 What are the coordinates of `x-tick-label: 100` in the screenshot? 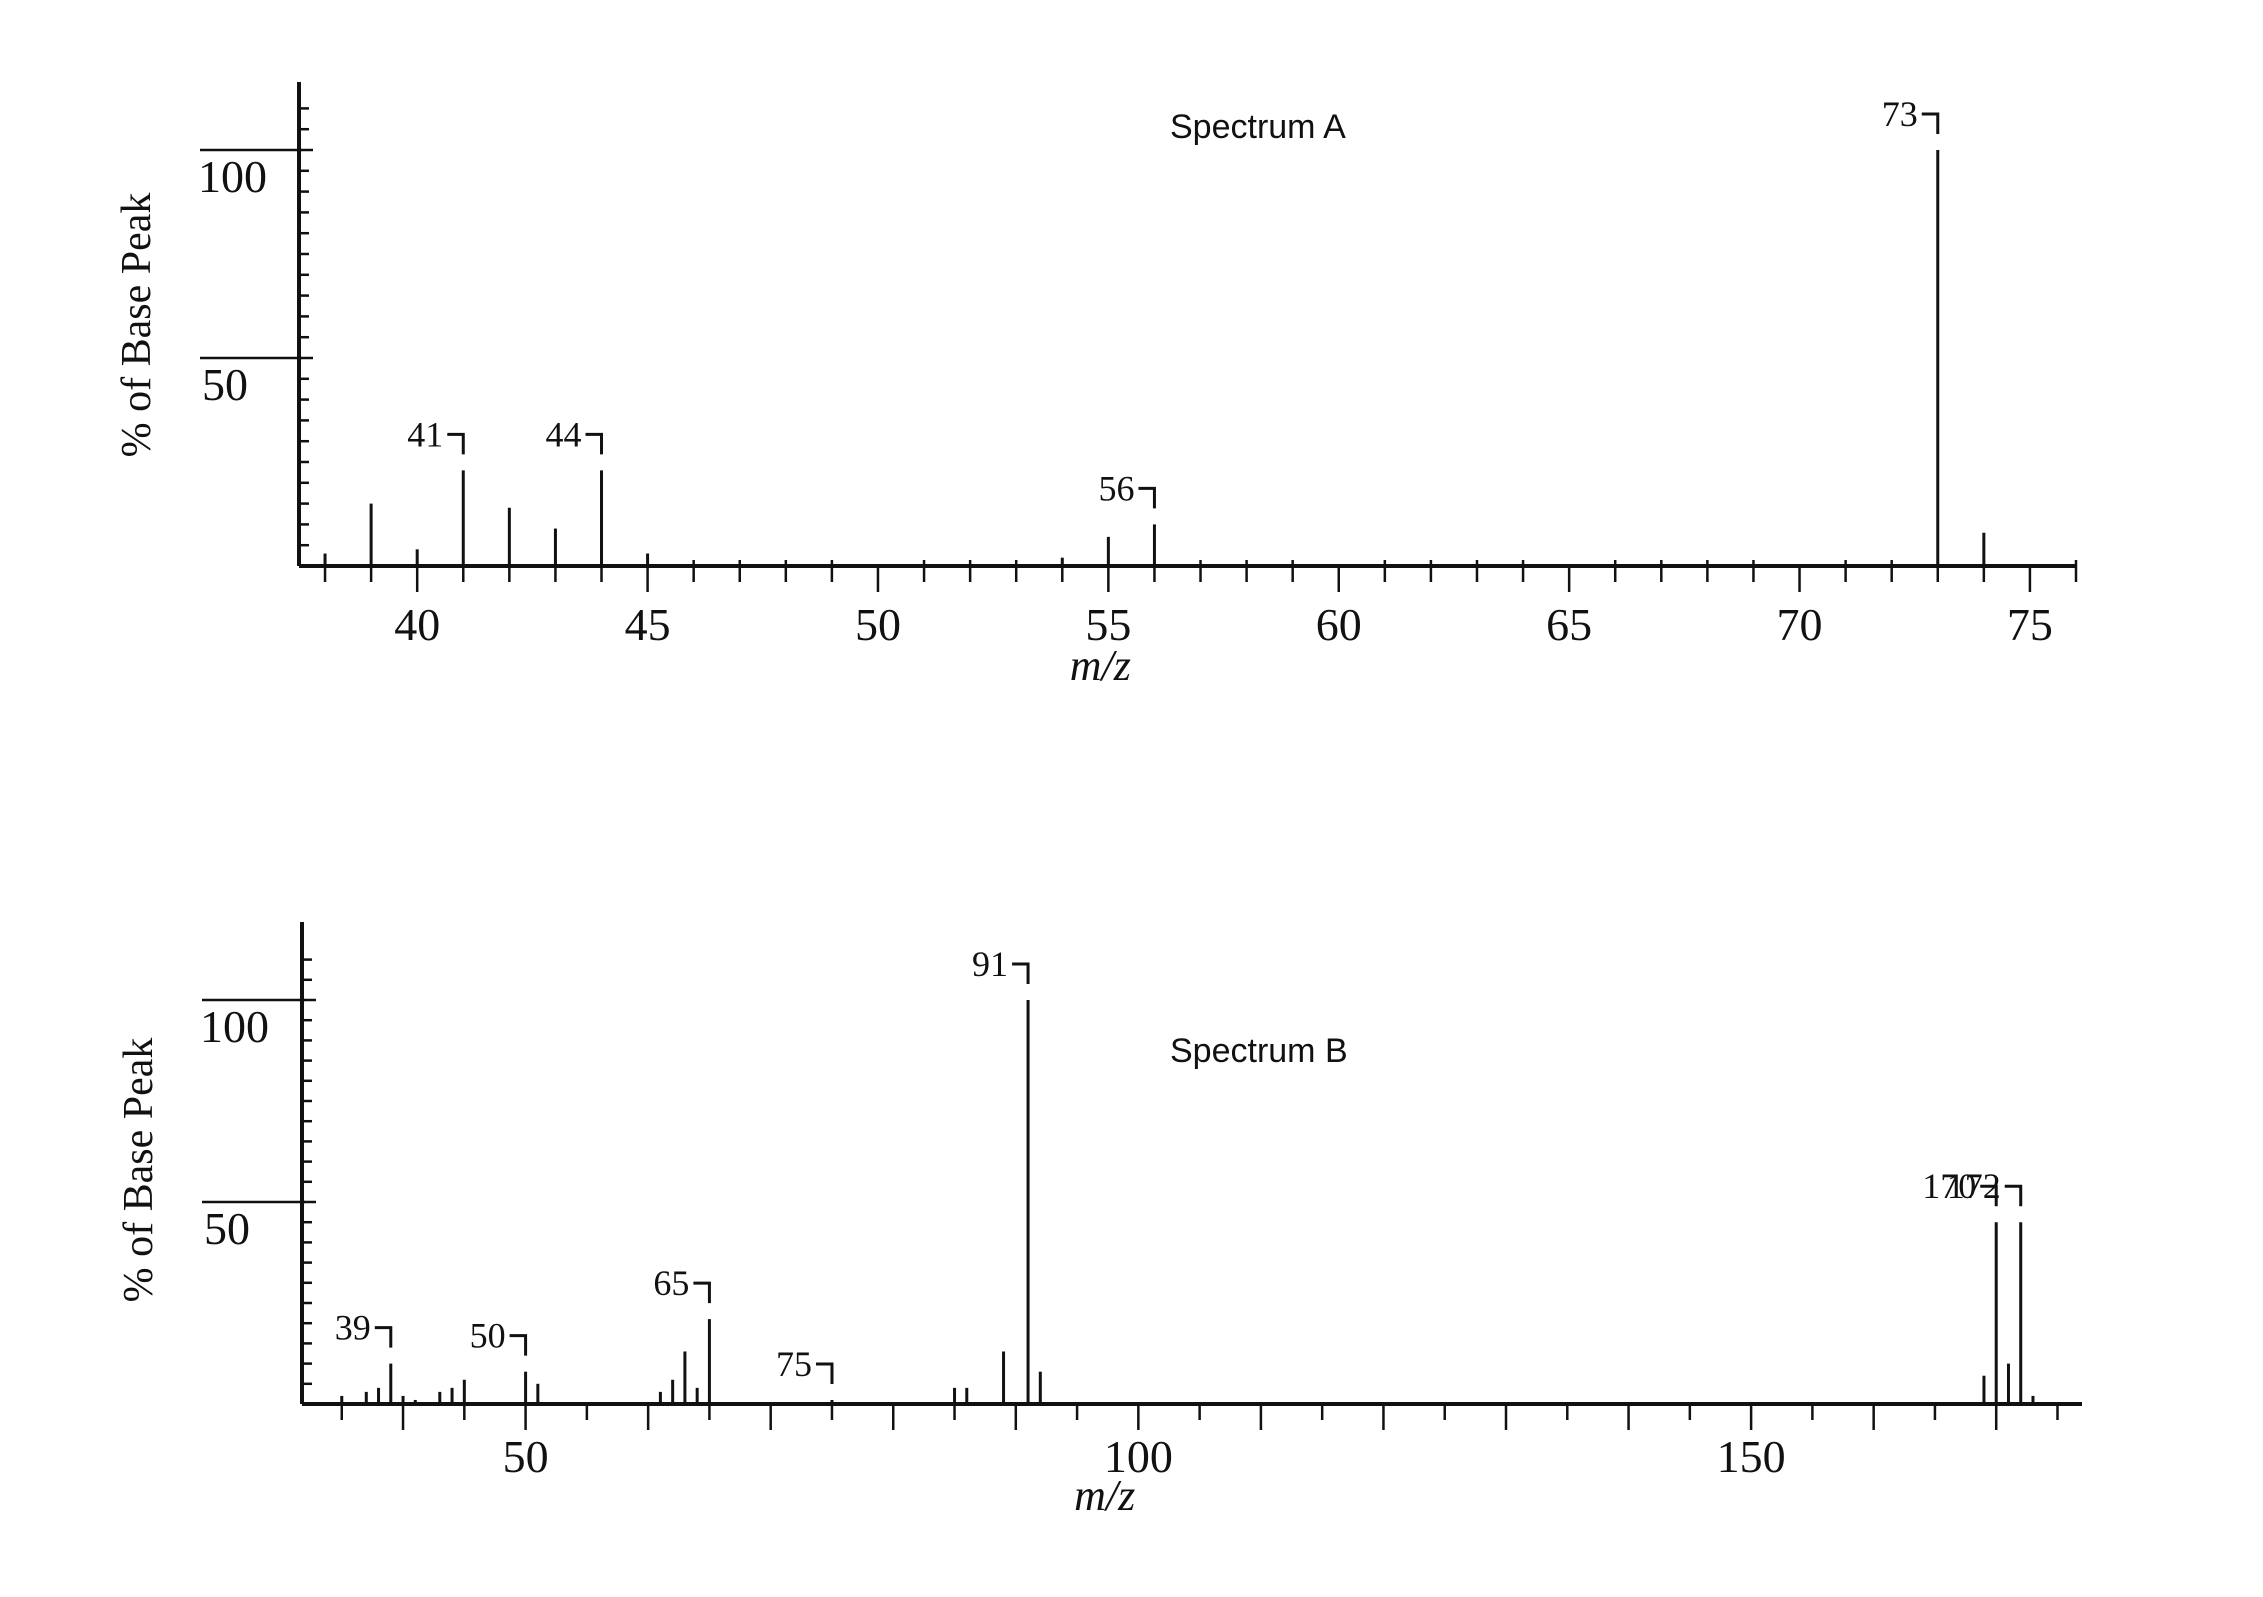 It's located at (1138, 1456).